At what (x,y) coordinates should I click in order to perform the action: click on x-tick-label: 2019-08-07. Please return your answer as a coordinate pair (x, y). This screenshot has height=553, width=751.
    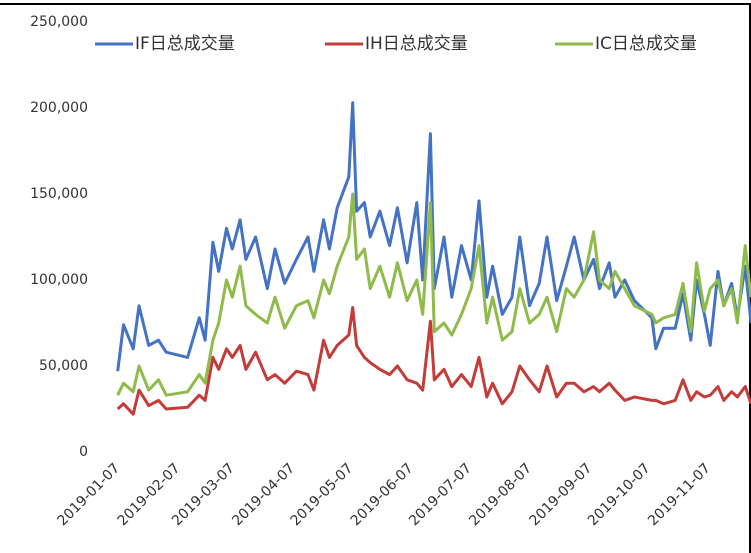
    Looking at the image, I should click on (500, 494).